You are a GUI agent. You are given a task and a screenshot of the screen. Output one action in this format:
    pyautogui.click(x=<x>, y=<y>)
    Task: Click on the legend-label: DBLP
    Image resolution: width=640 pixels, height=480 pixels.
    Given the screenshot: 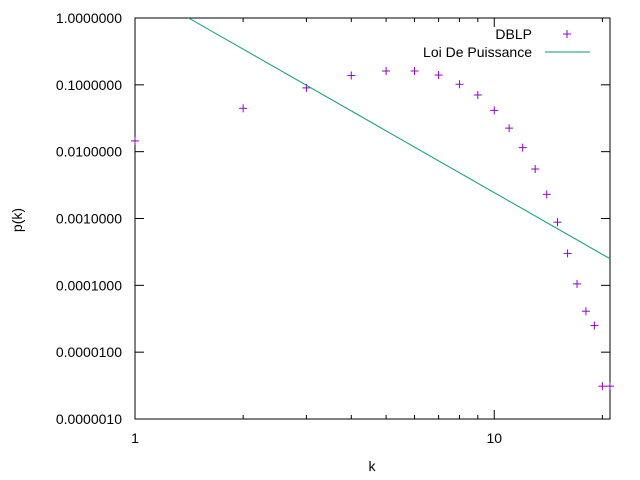 What is the action you would take?
    pyautogui.click(x=513, y=34)
    